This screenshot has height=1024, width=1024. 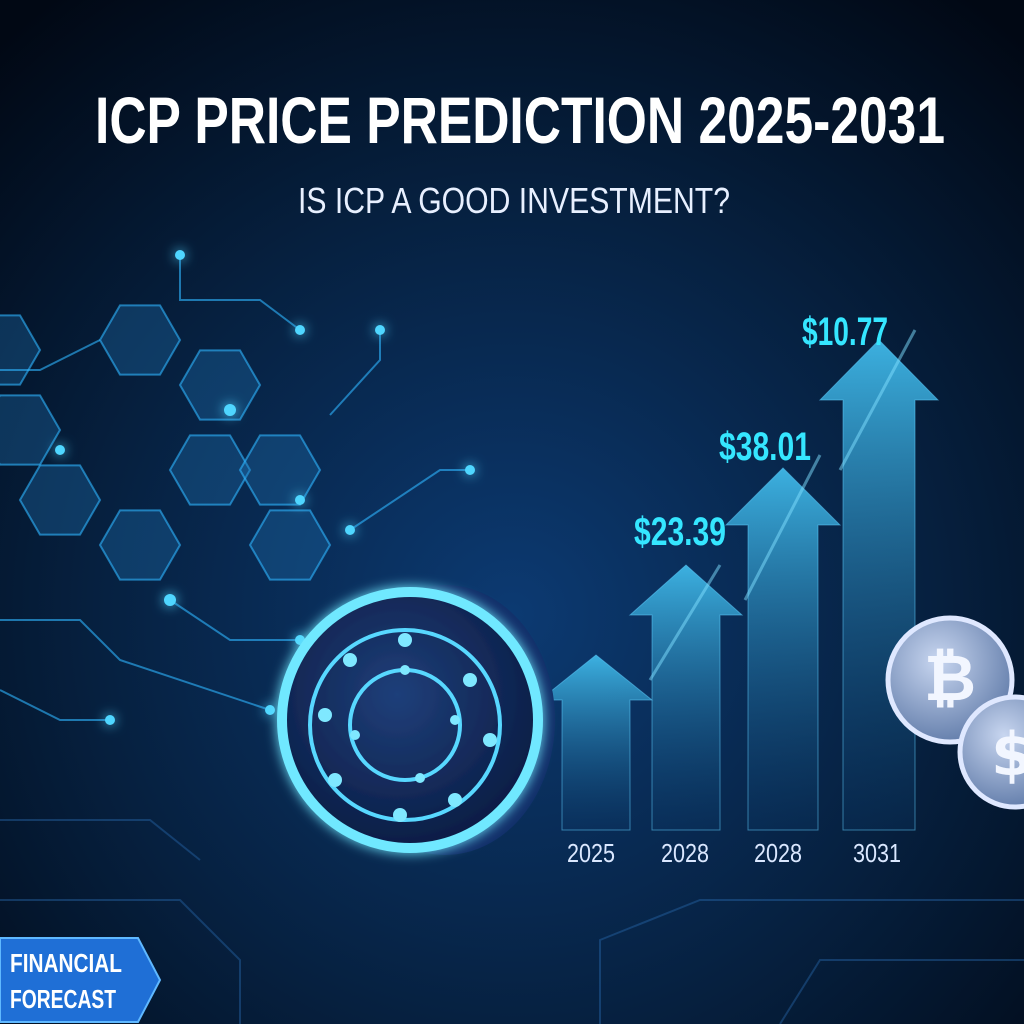 I want to click on icp-coin, so click(x=416, y=720).